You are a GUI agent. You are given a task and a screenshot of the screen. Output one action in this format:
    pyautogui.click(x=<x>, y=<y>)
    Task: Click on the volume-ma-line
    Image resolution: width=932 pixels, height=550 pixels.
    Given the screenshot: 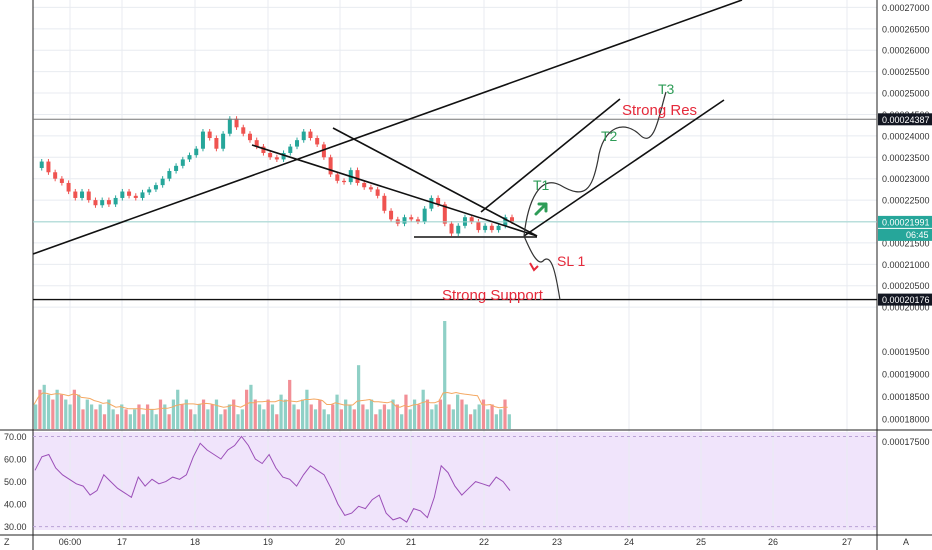 What is the action you would take?
    pyautogui.click(x=270, y=400)
    